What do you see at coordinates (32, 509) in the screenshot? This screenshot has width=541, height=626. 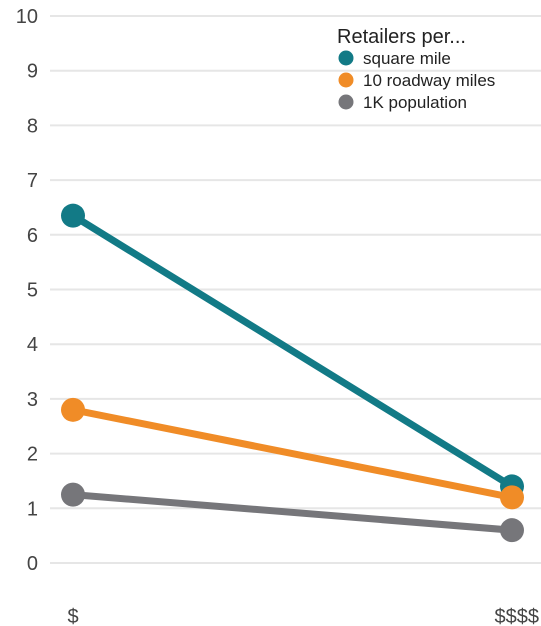 I see `y-tick-label: 1` at bounding box center [32, 509].